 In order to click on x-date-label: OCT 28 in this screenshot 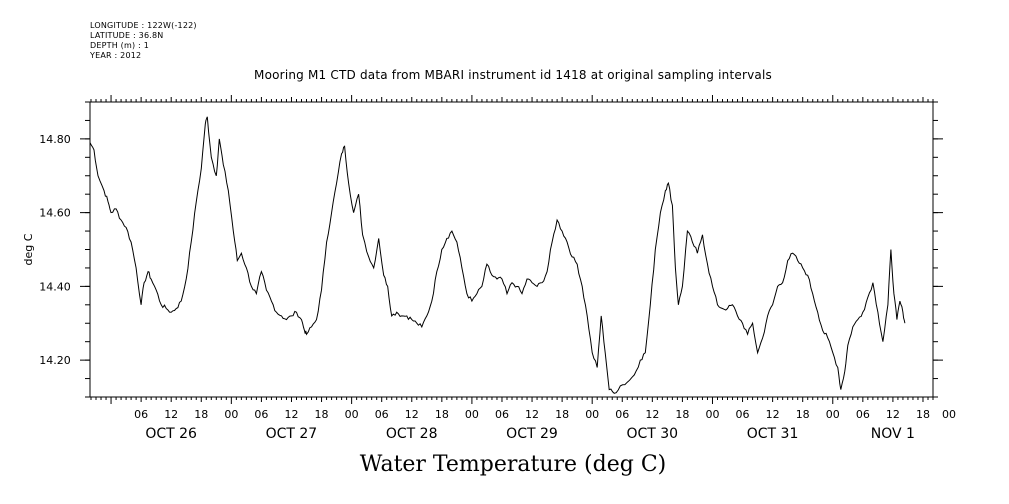, I will do `click(412, 434)`.